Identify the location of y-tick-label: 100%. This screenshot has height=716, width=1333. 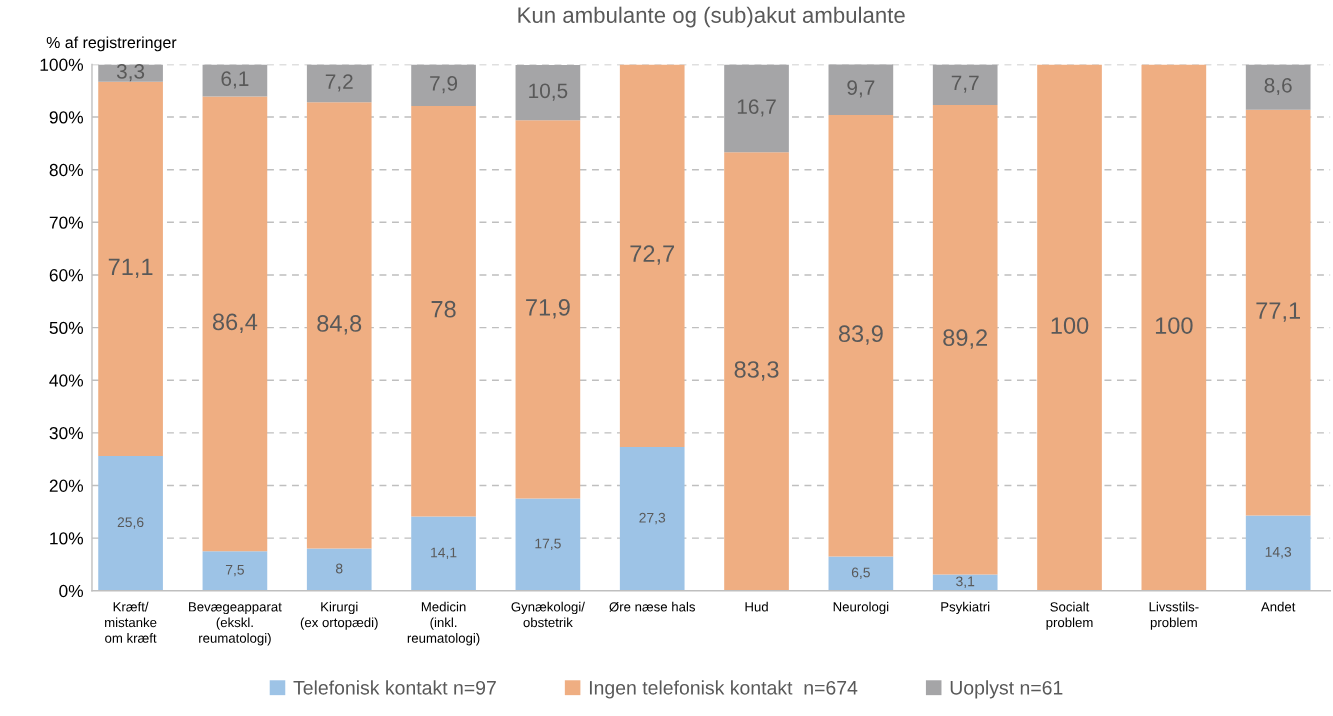
(62, 64).